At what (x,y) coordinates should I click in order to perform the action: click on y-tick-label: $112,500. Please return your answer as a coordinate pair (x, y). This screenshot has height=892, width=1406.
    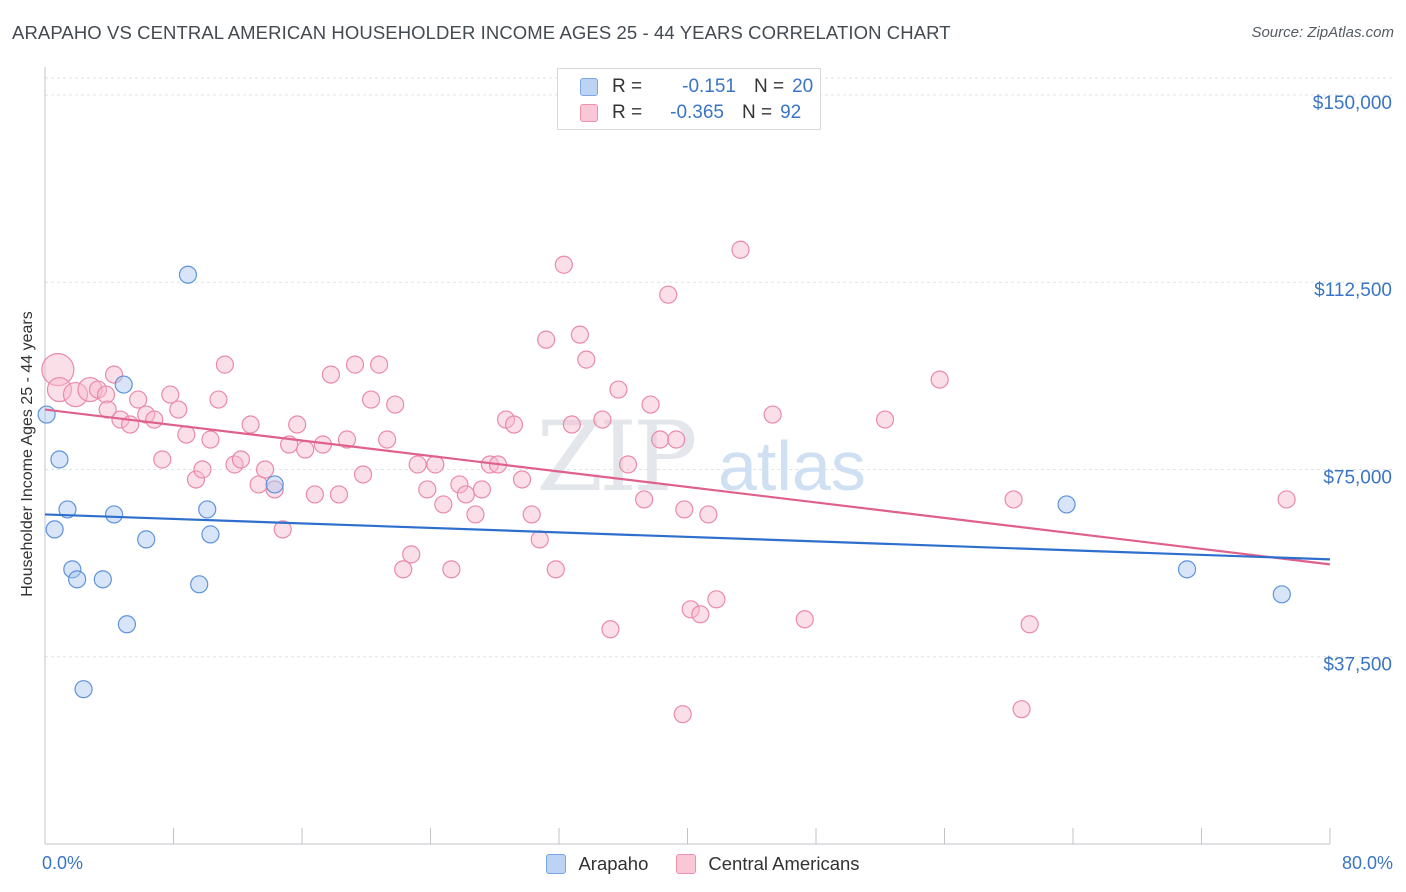
    Looking at the image, I should click on (1353, 290).